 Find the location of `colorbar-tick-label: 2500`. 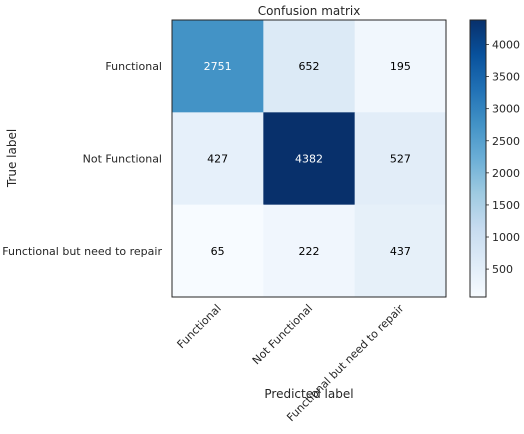

colorbar-tick-label: 2500 is located at coordinates (506, 141).